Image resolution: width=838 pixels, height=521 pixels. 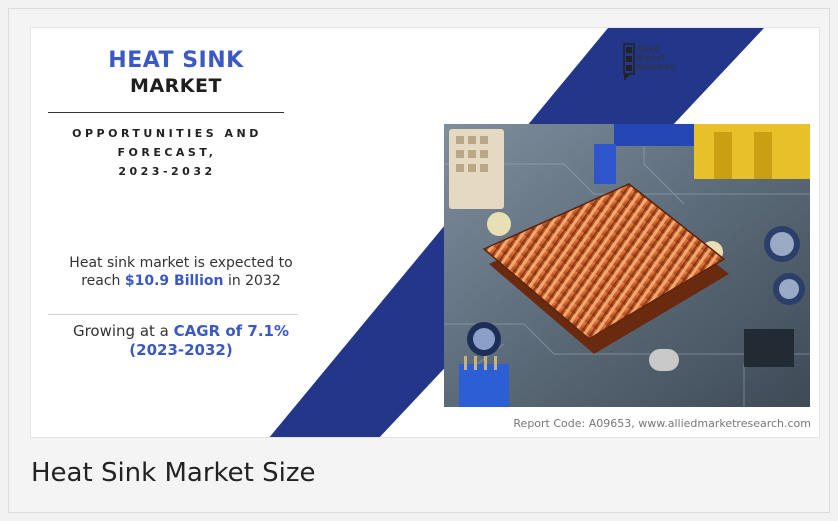 I want to click on stat2-value: CAGR of 7.1%, so click(x=231, y=331).